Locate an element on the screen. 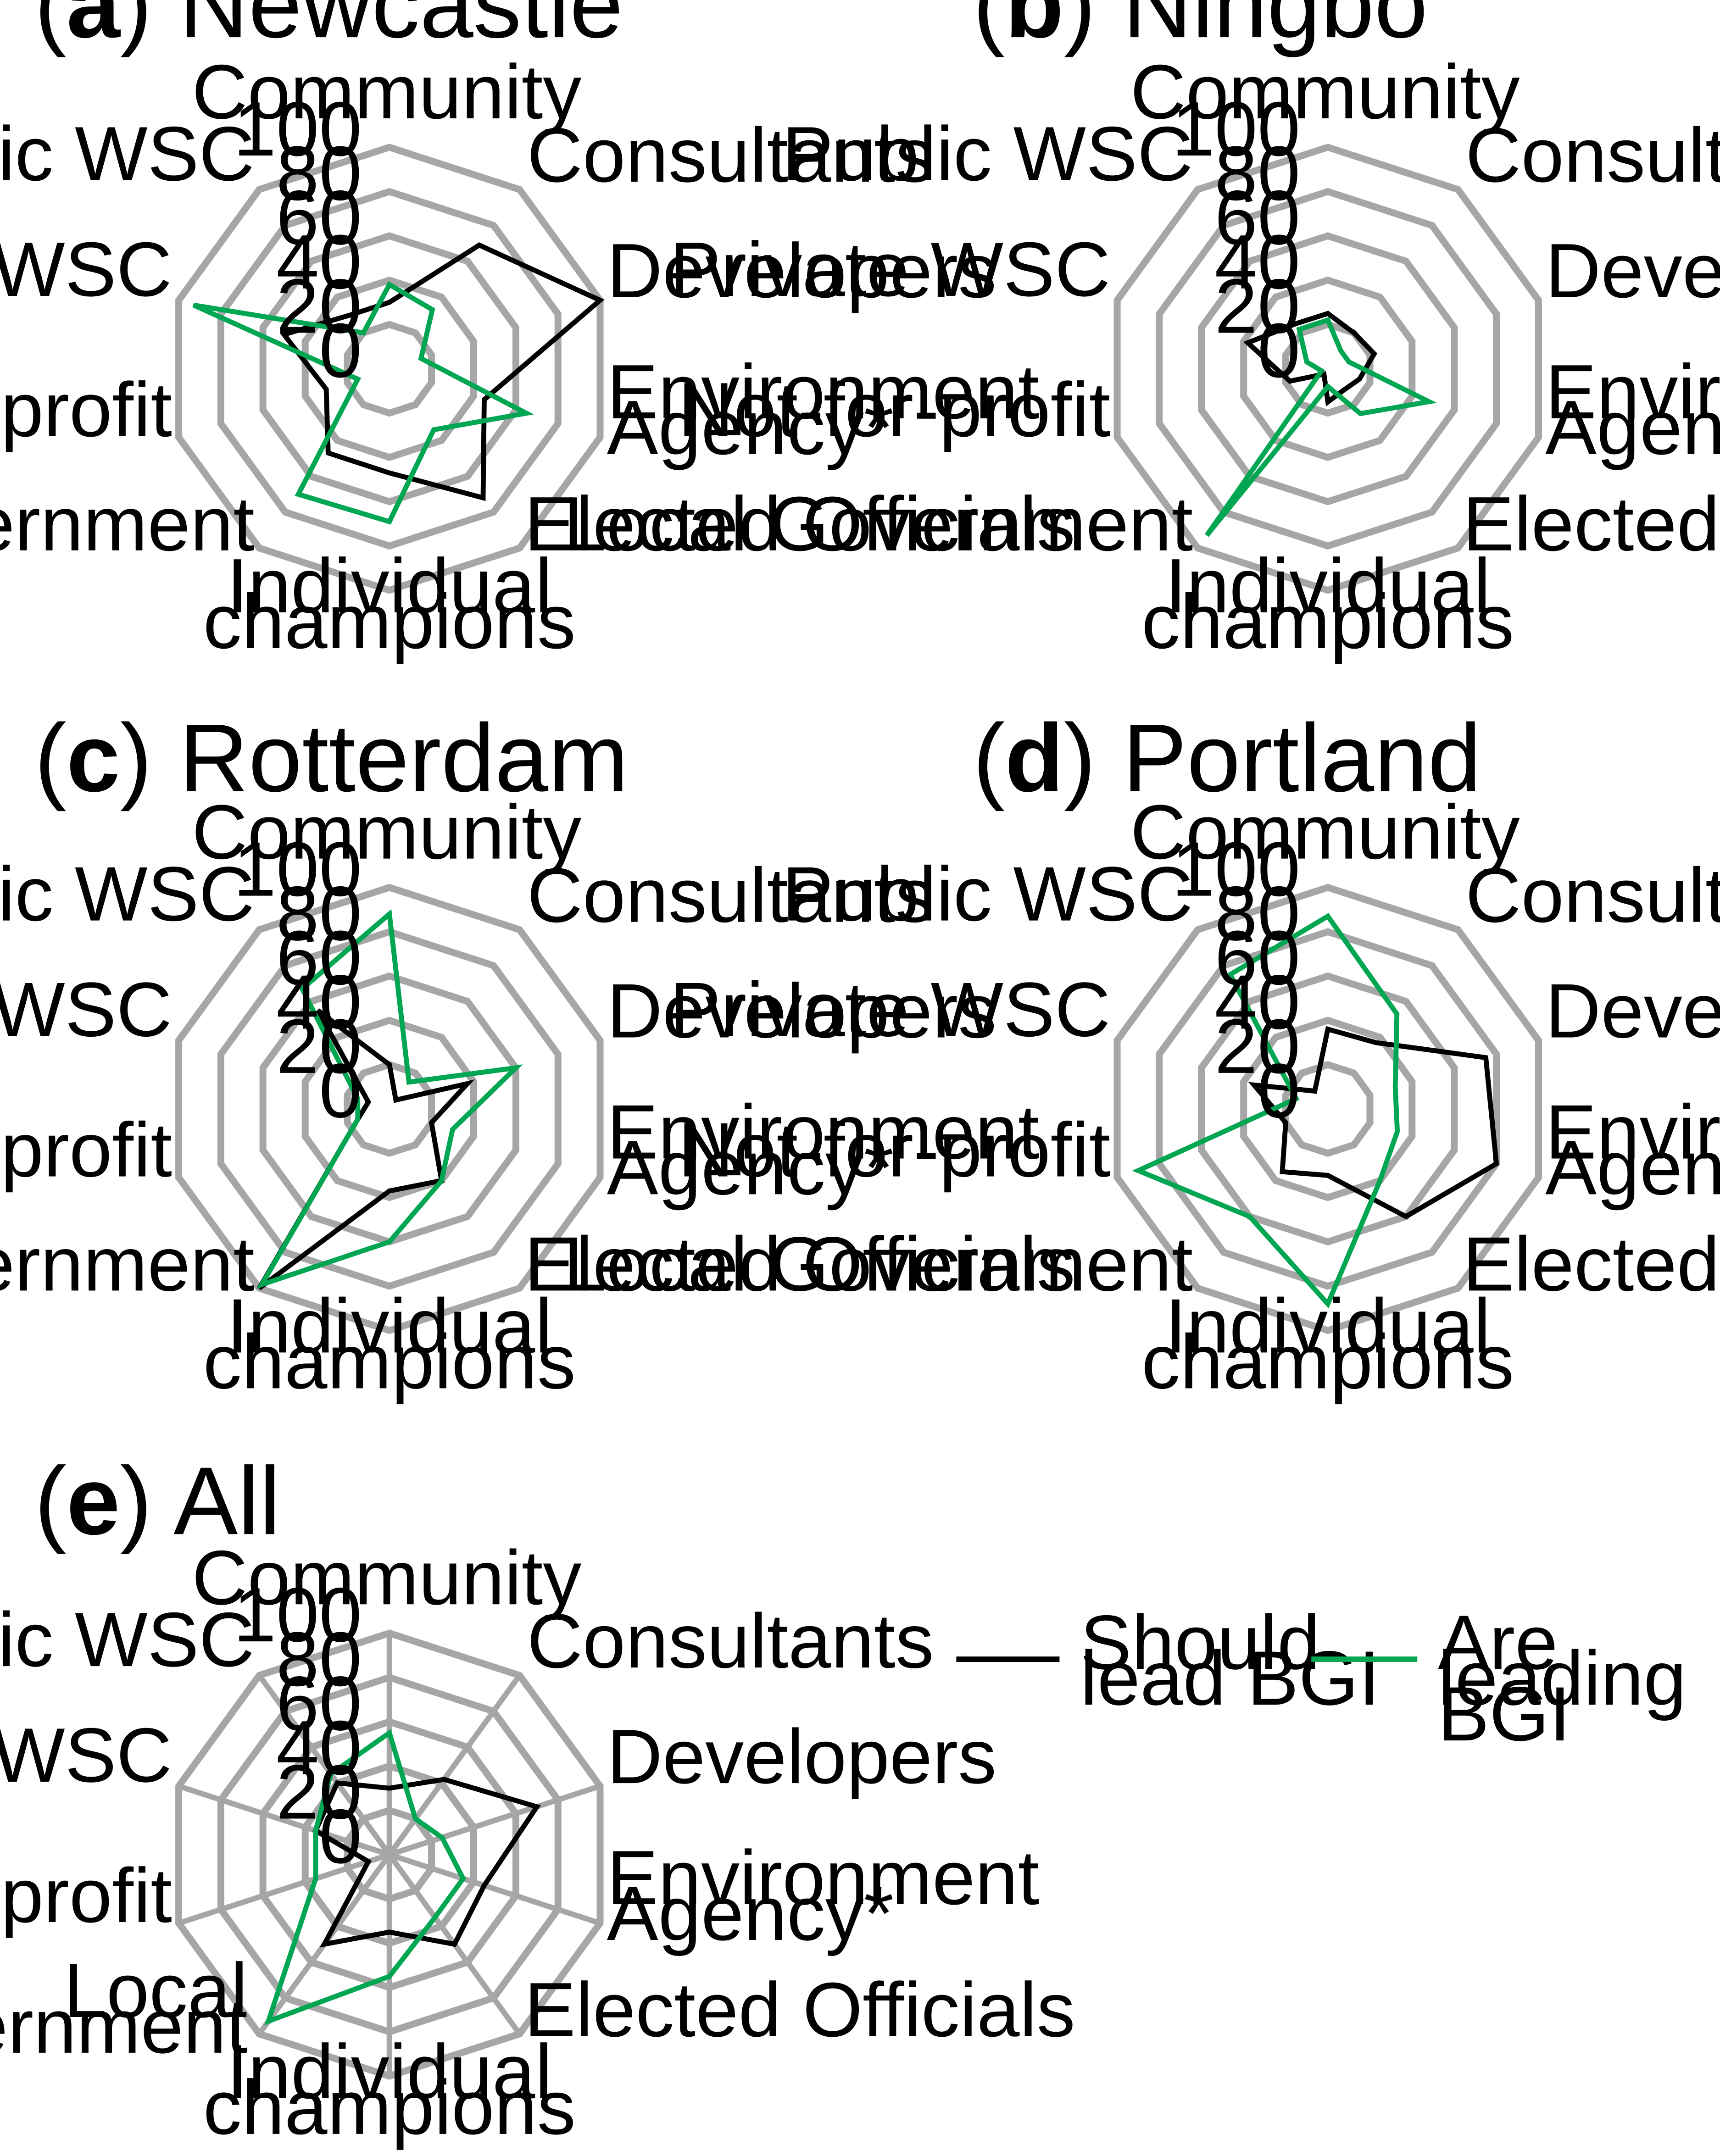 The image size is (1720, 2156). tick-label-80: 80 is located at coordinates (319, 173).